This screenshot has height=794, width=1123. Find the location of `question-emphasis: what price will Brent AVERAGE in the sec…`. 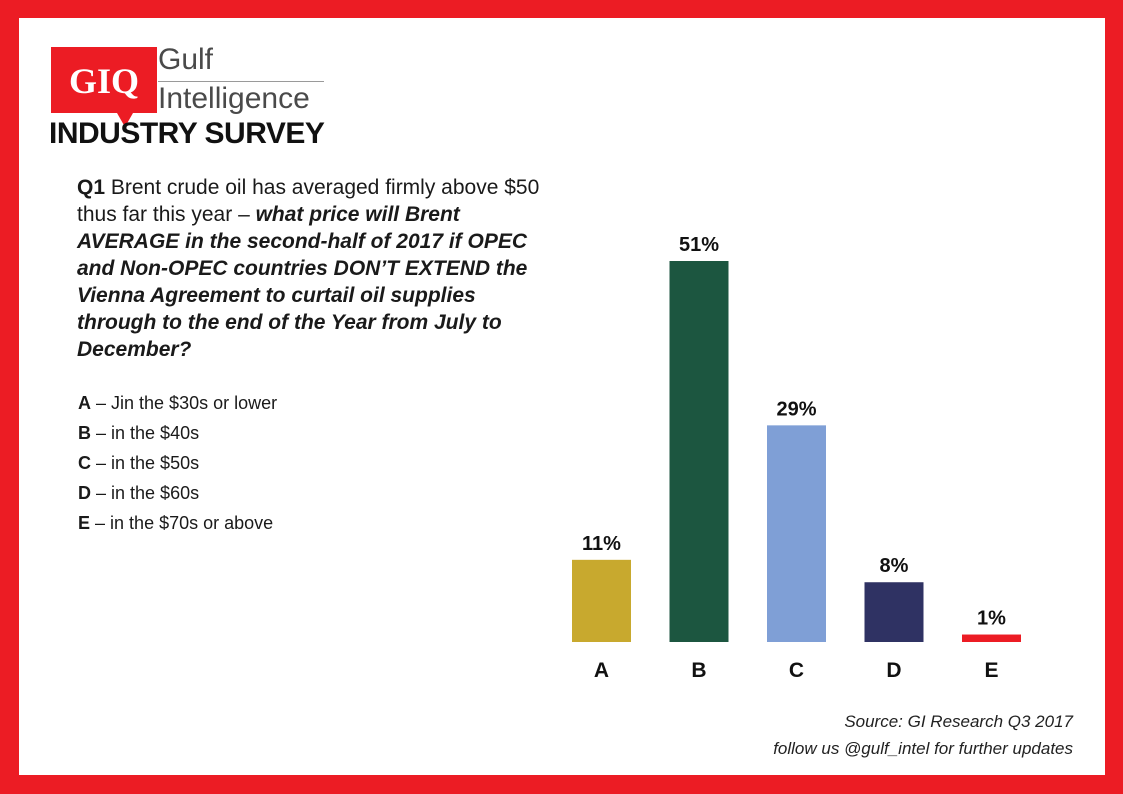

question-emphasis: what price will Brent AVERAGE in the sec… is located at coordinates (302, 282).